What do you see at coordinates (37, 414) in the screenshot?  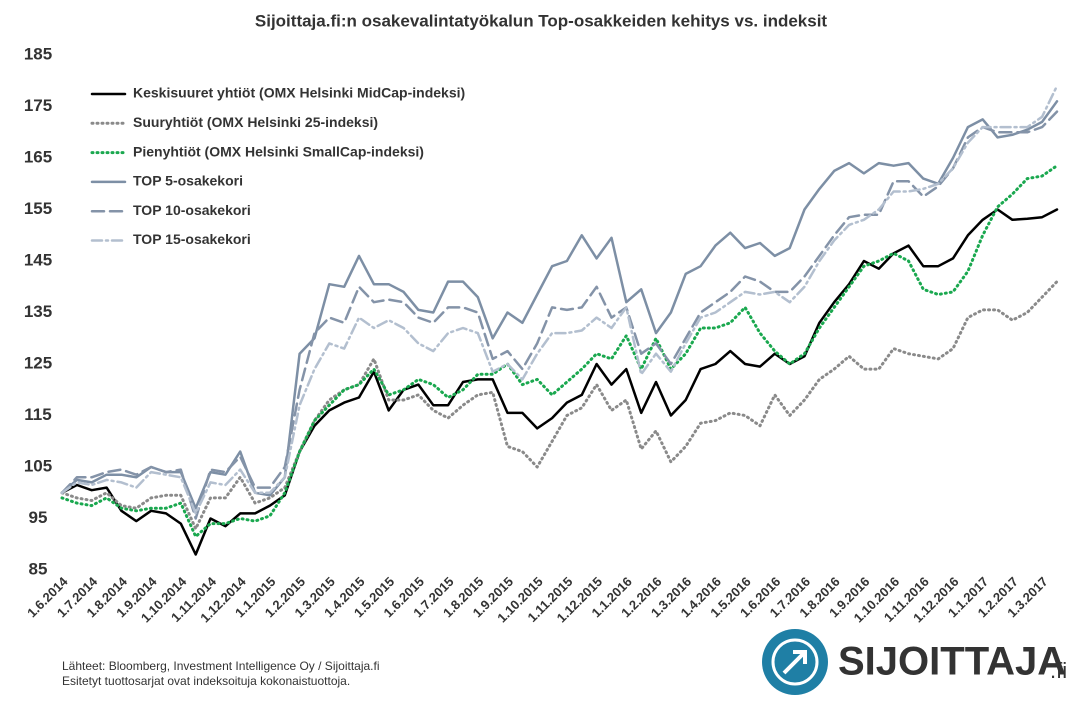 I see `y-tick-label: 115` at bounding box center [37, 414].